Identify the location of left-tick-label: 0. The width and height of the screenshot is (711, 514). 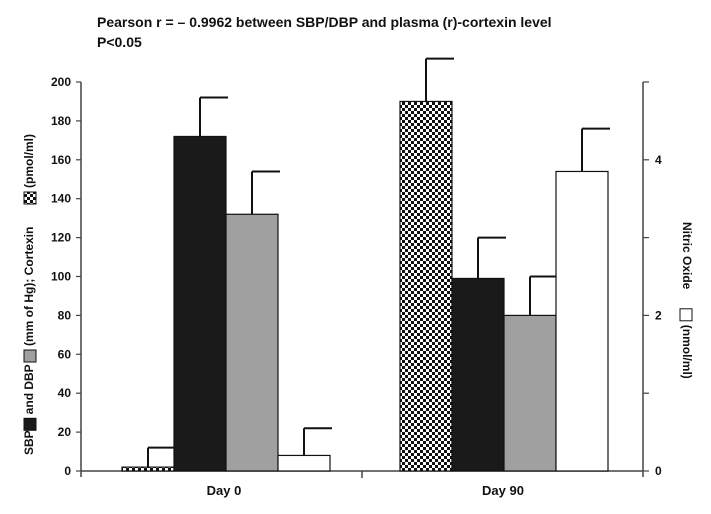
(67, 471).